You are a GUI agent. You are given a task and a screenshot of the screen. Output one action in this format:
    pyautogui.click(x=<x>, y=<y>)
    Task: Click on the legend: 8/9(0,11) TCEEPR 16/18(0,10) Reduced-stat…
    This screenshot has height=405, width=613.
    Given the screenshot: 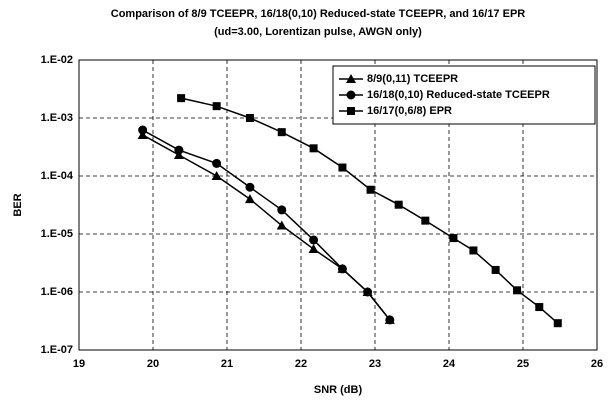 What is the action you would take?
    pyautogui.click(x=464, y=95)
    